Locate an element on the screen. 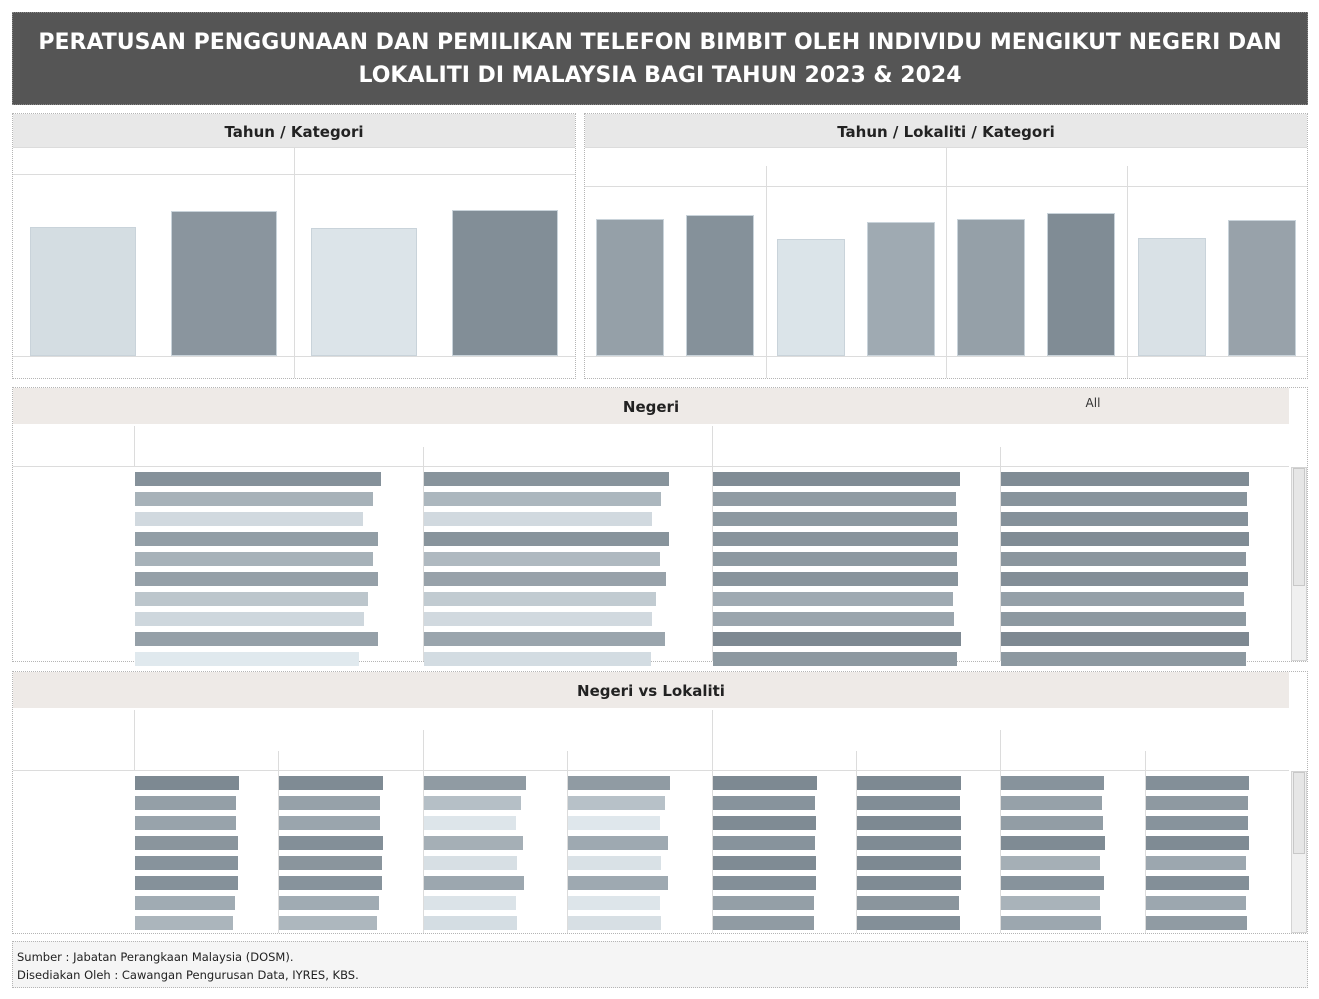 The height and width of the screenshot is (999, 1319). bar-pemilikan-2024-kedah is located at coordinates (542, 499).